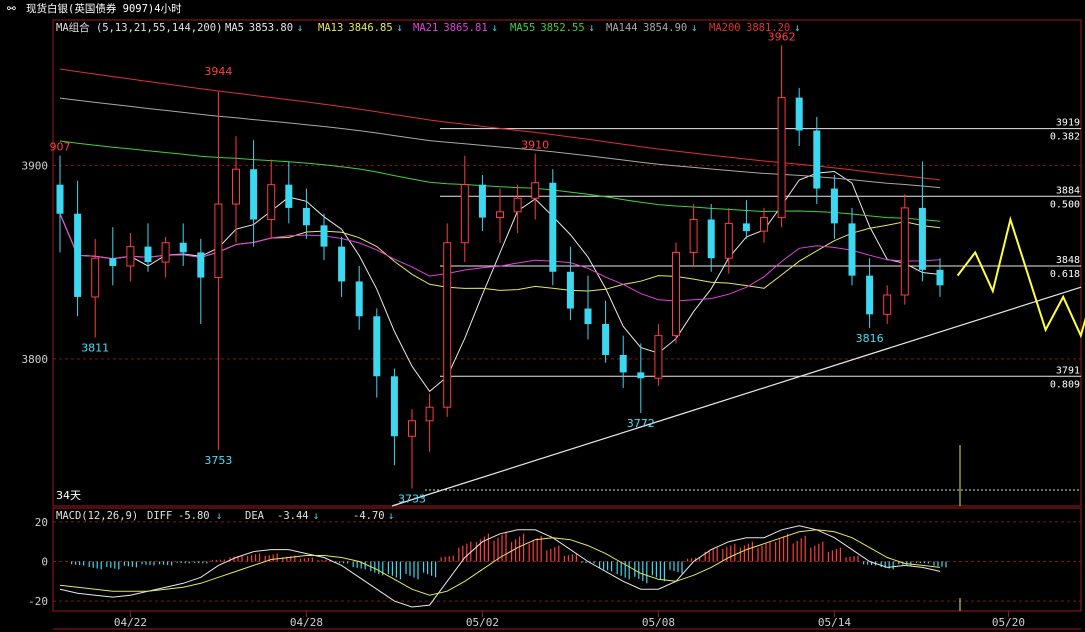 This screenshot has width=1085, height=632. What do you see at coordinates (316, 516) in the screenshot?
I see `macd-dea-arrow: ↓` at bounding box center [316, 516].